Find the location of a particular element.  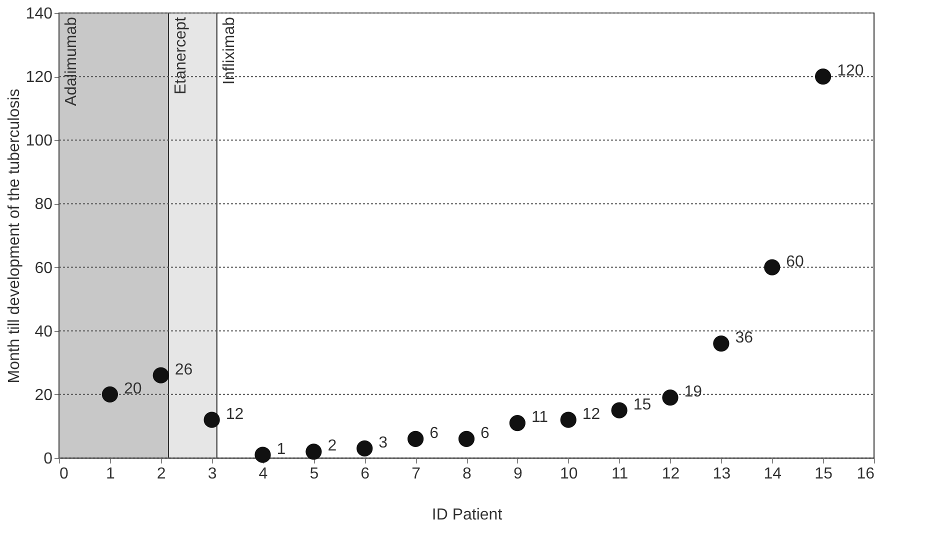

y-tick-label: 120 is located at coordinates (39, 77).